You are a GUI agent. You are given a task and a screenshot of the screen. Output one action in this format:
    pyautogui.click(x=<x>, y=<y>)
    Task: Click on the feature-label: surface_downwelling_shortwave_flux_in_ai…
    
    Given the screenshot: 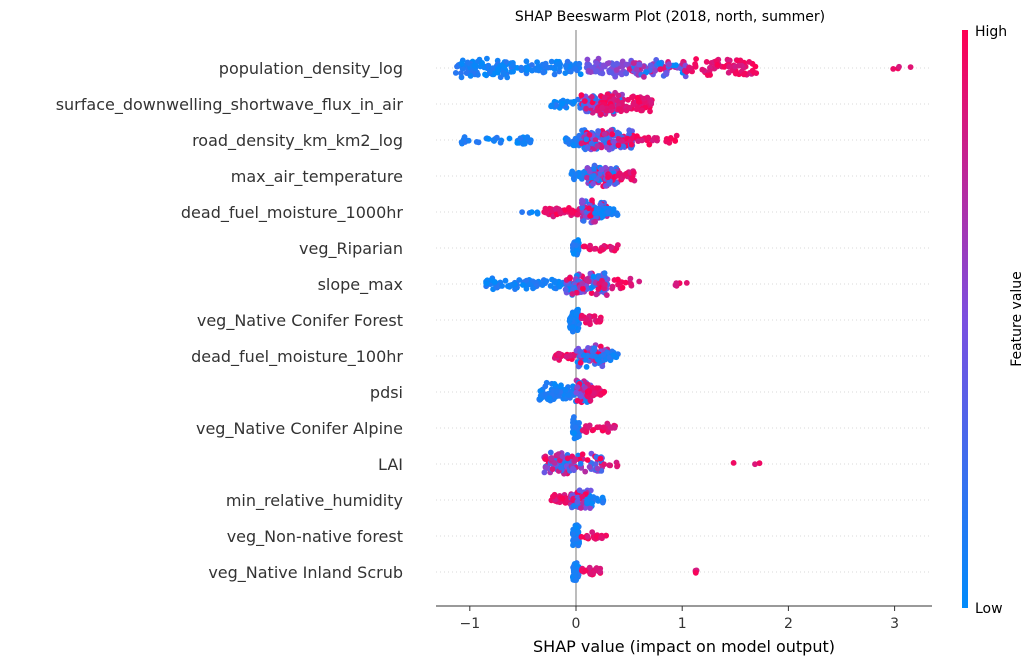 What is the action you would take?
    pyautogui.click(x=230, y=105)
    